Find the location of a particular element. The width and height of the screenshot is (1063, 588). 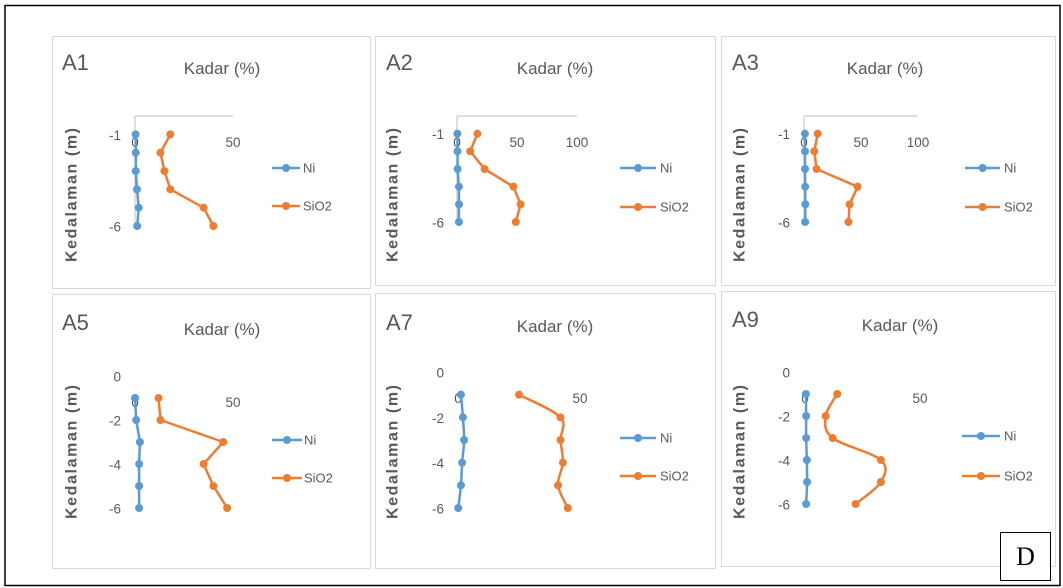

x-tick-label: 0 is located at coordinates (458, 398).